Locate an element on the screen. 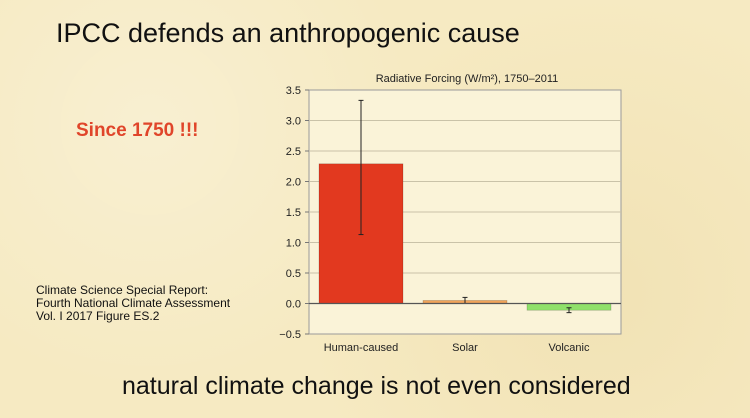 This screenshot has height=418, width=750. slide-title: IPCC defends an anthropogenic cause is located at coordinates (288, 33).